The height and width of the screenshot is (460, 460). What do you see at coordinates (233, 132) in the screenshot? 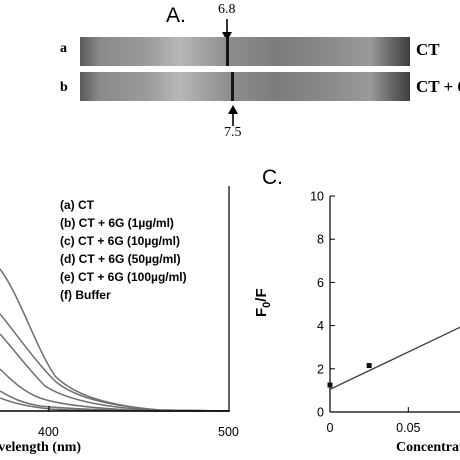
I see `marker-bottom-label: 7.5` at bounding box center [233, 132].